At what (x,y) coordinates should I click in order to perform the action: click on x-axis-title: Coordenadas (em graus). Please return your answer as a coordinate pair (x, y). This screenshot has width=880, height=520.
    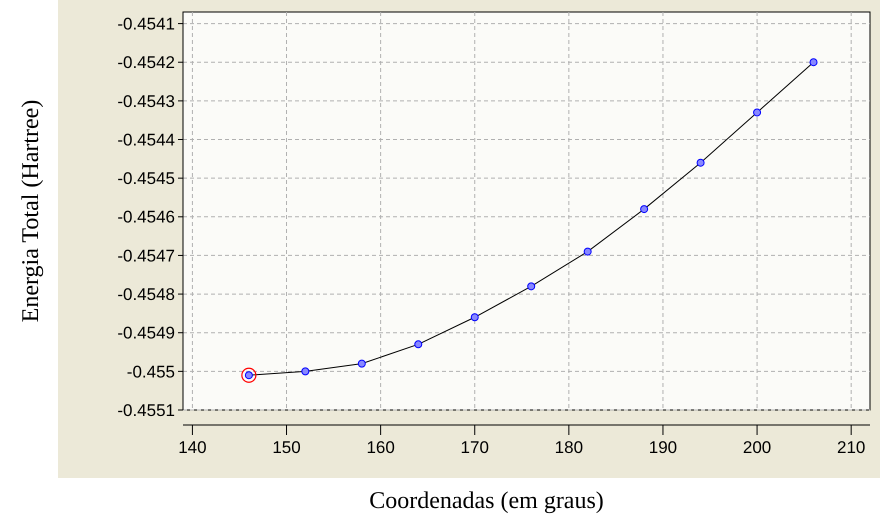
    Looking at the image, I should click on (486, 501).